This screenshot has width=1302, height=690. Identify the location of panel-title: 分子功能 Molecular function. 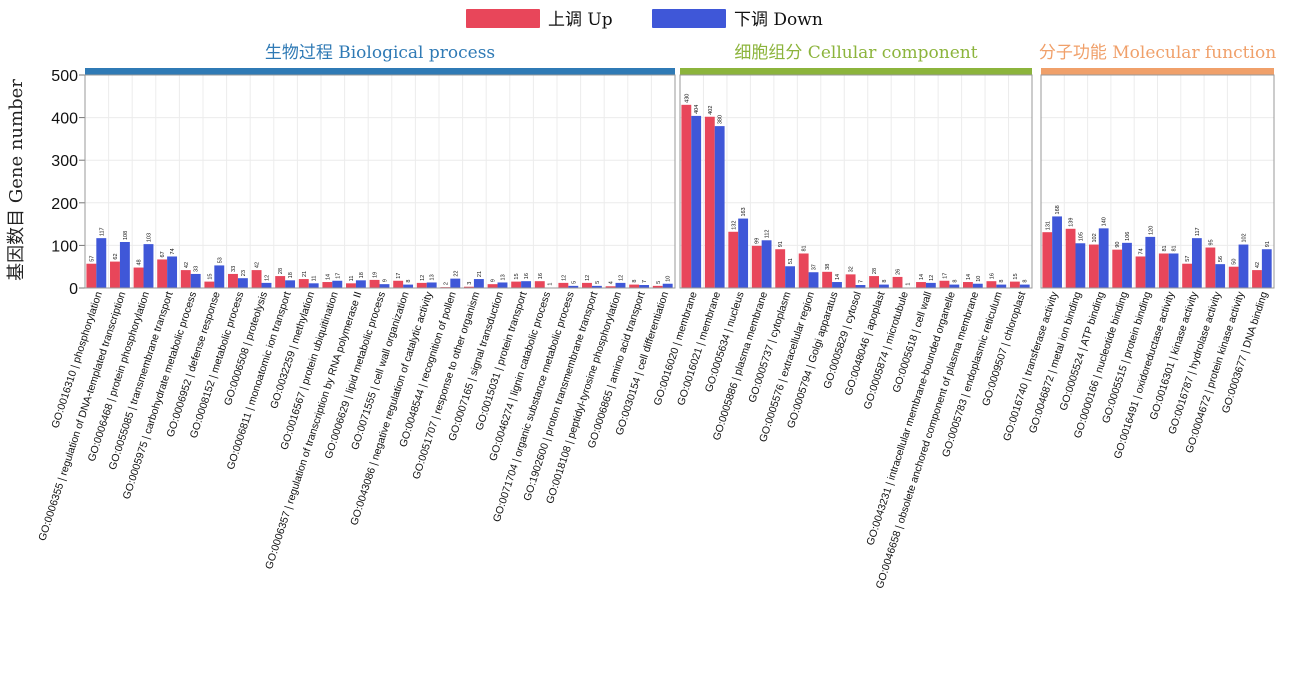
(1157, 53).